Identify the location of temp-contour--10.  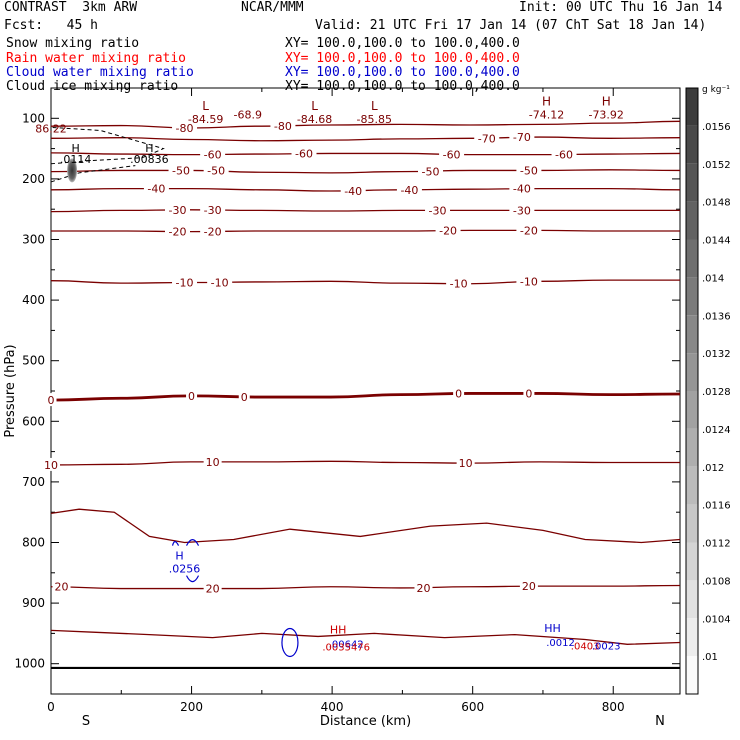
(365, 282).